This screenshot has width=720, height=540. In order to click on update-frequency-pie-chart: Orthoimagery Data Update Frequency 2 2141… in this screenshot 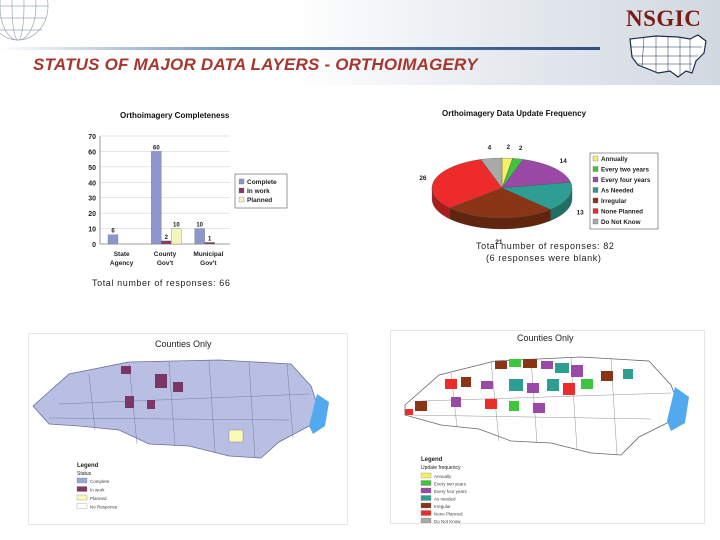, I will do `click(539, 177)`.